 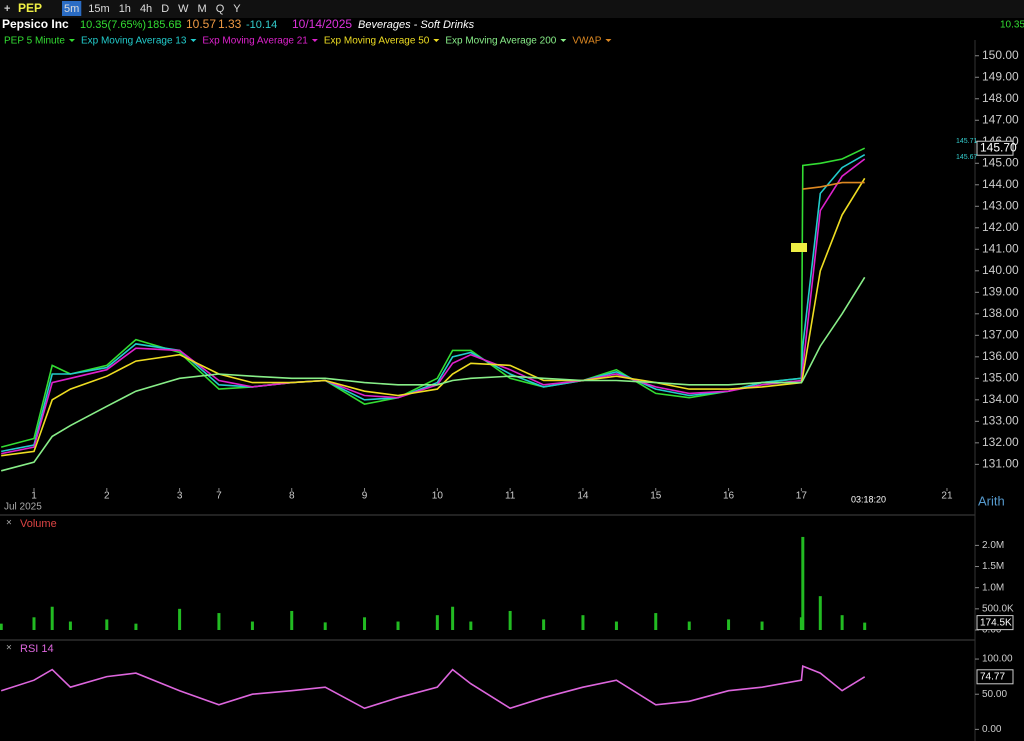 I want to click on last-value-label: 74.77, so click(x=992, y=676).